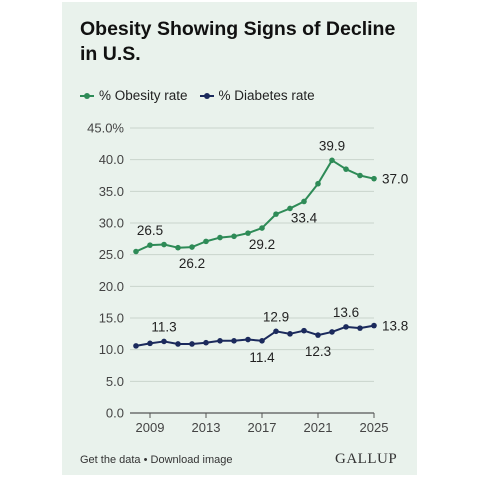 The image size is (480, 480). Describe the element at coordinates (115, 381) in the screenshot. I see `y-tick-label: 5.0` at that location.